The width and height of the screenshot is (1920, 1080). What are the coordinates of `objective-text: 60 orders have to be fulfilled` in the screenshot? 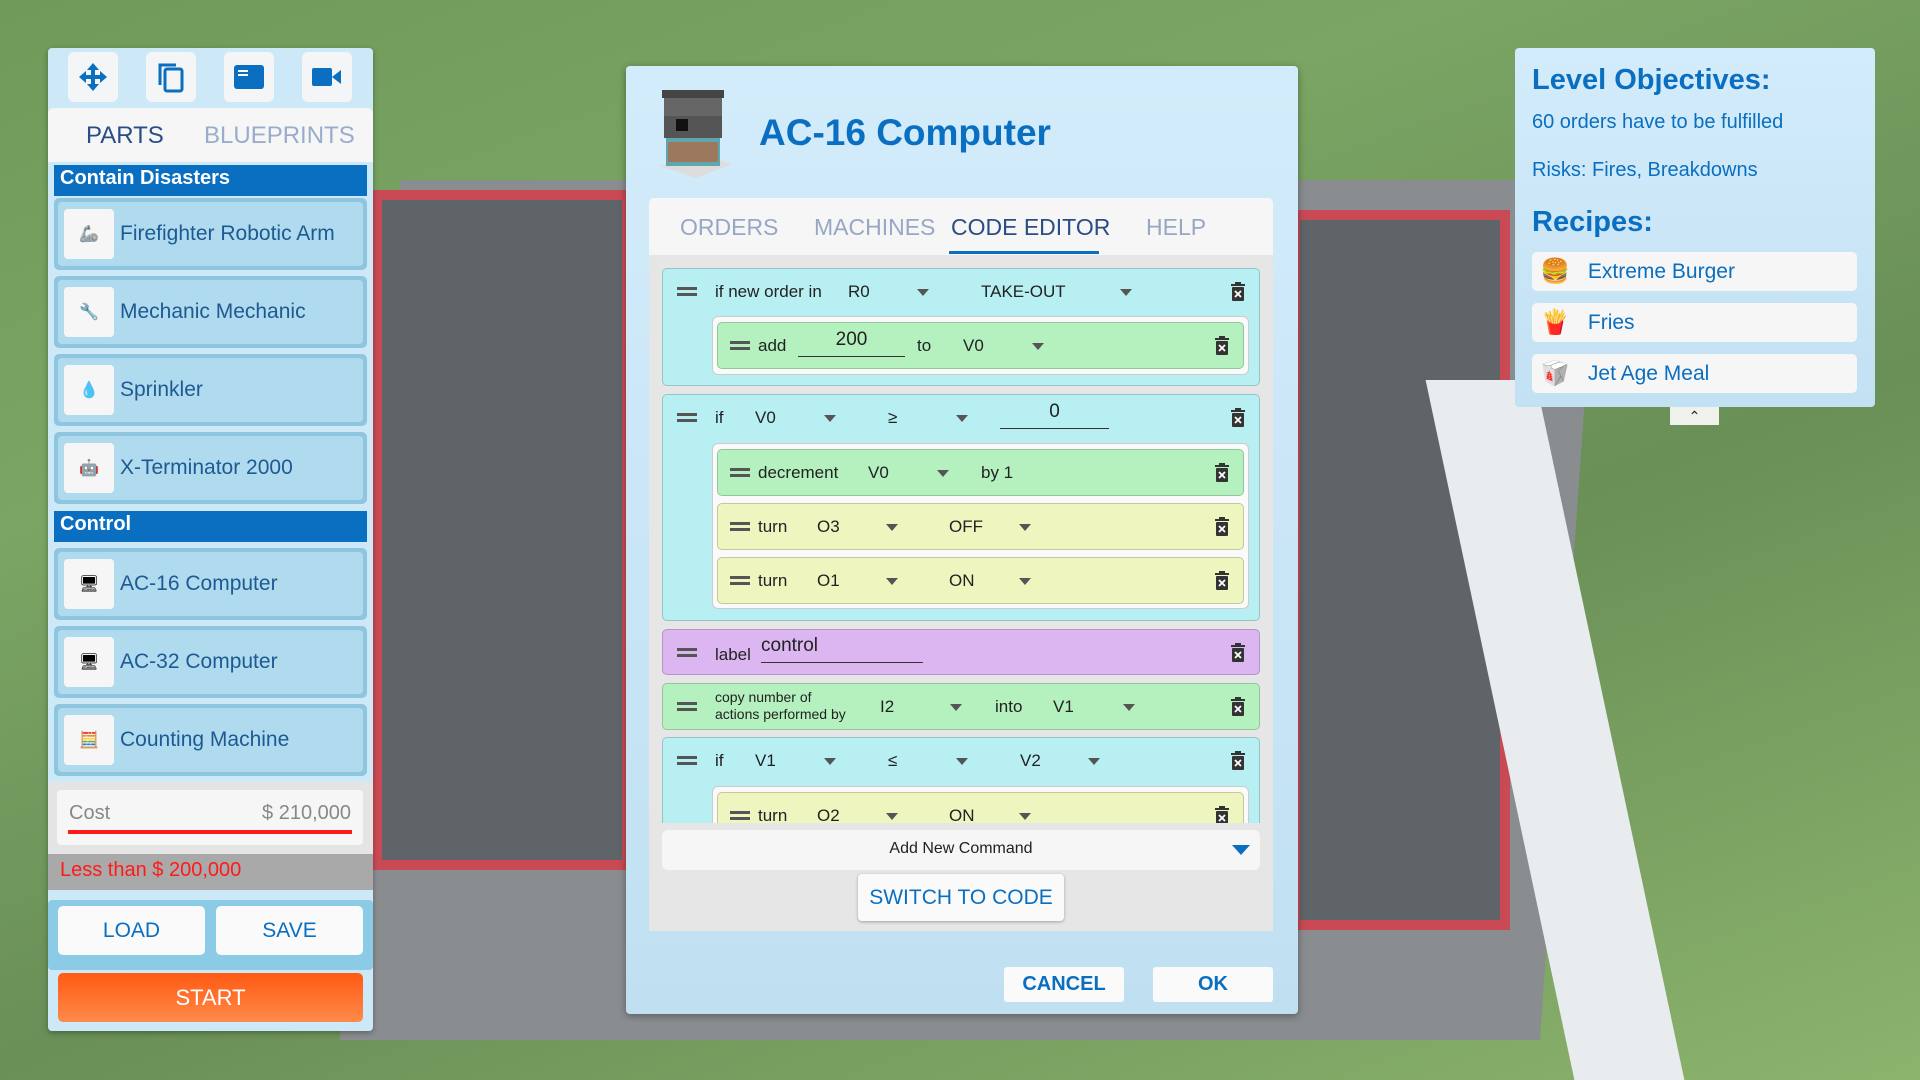 It's located at (1658, 122).